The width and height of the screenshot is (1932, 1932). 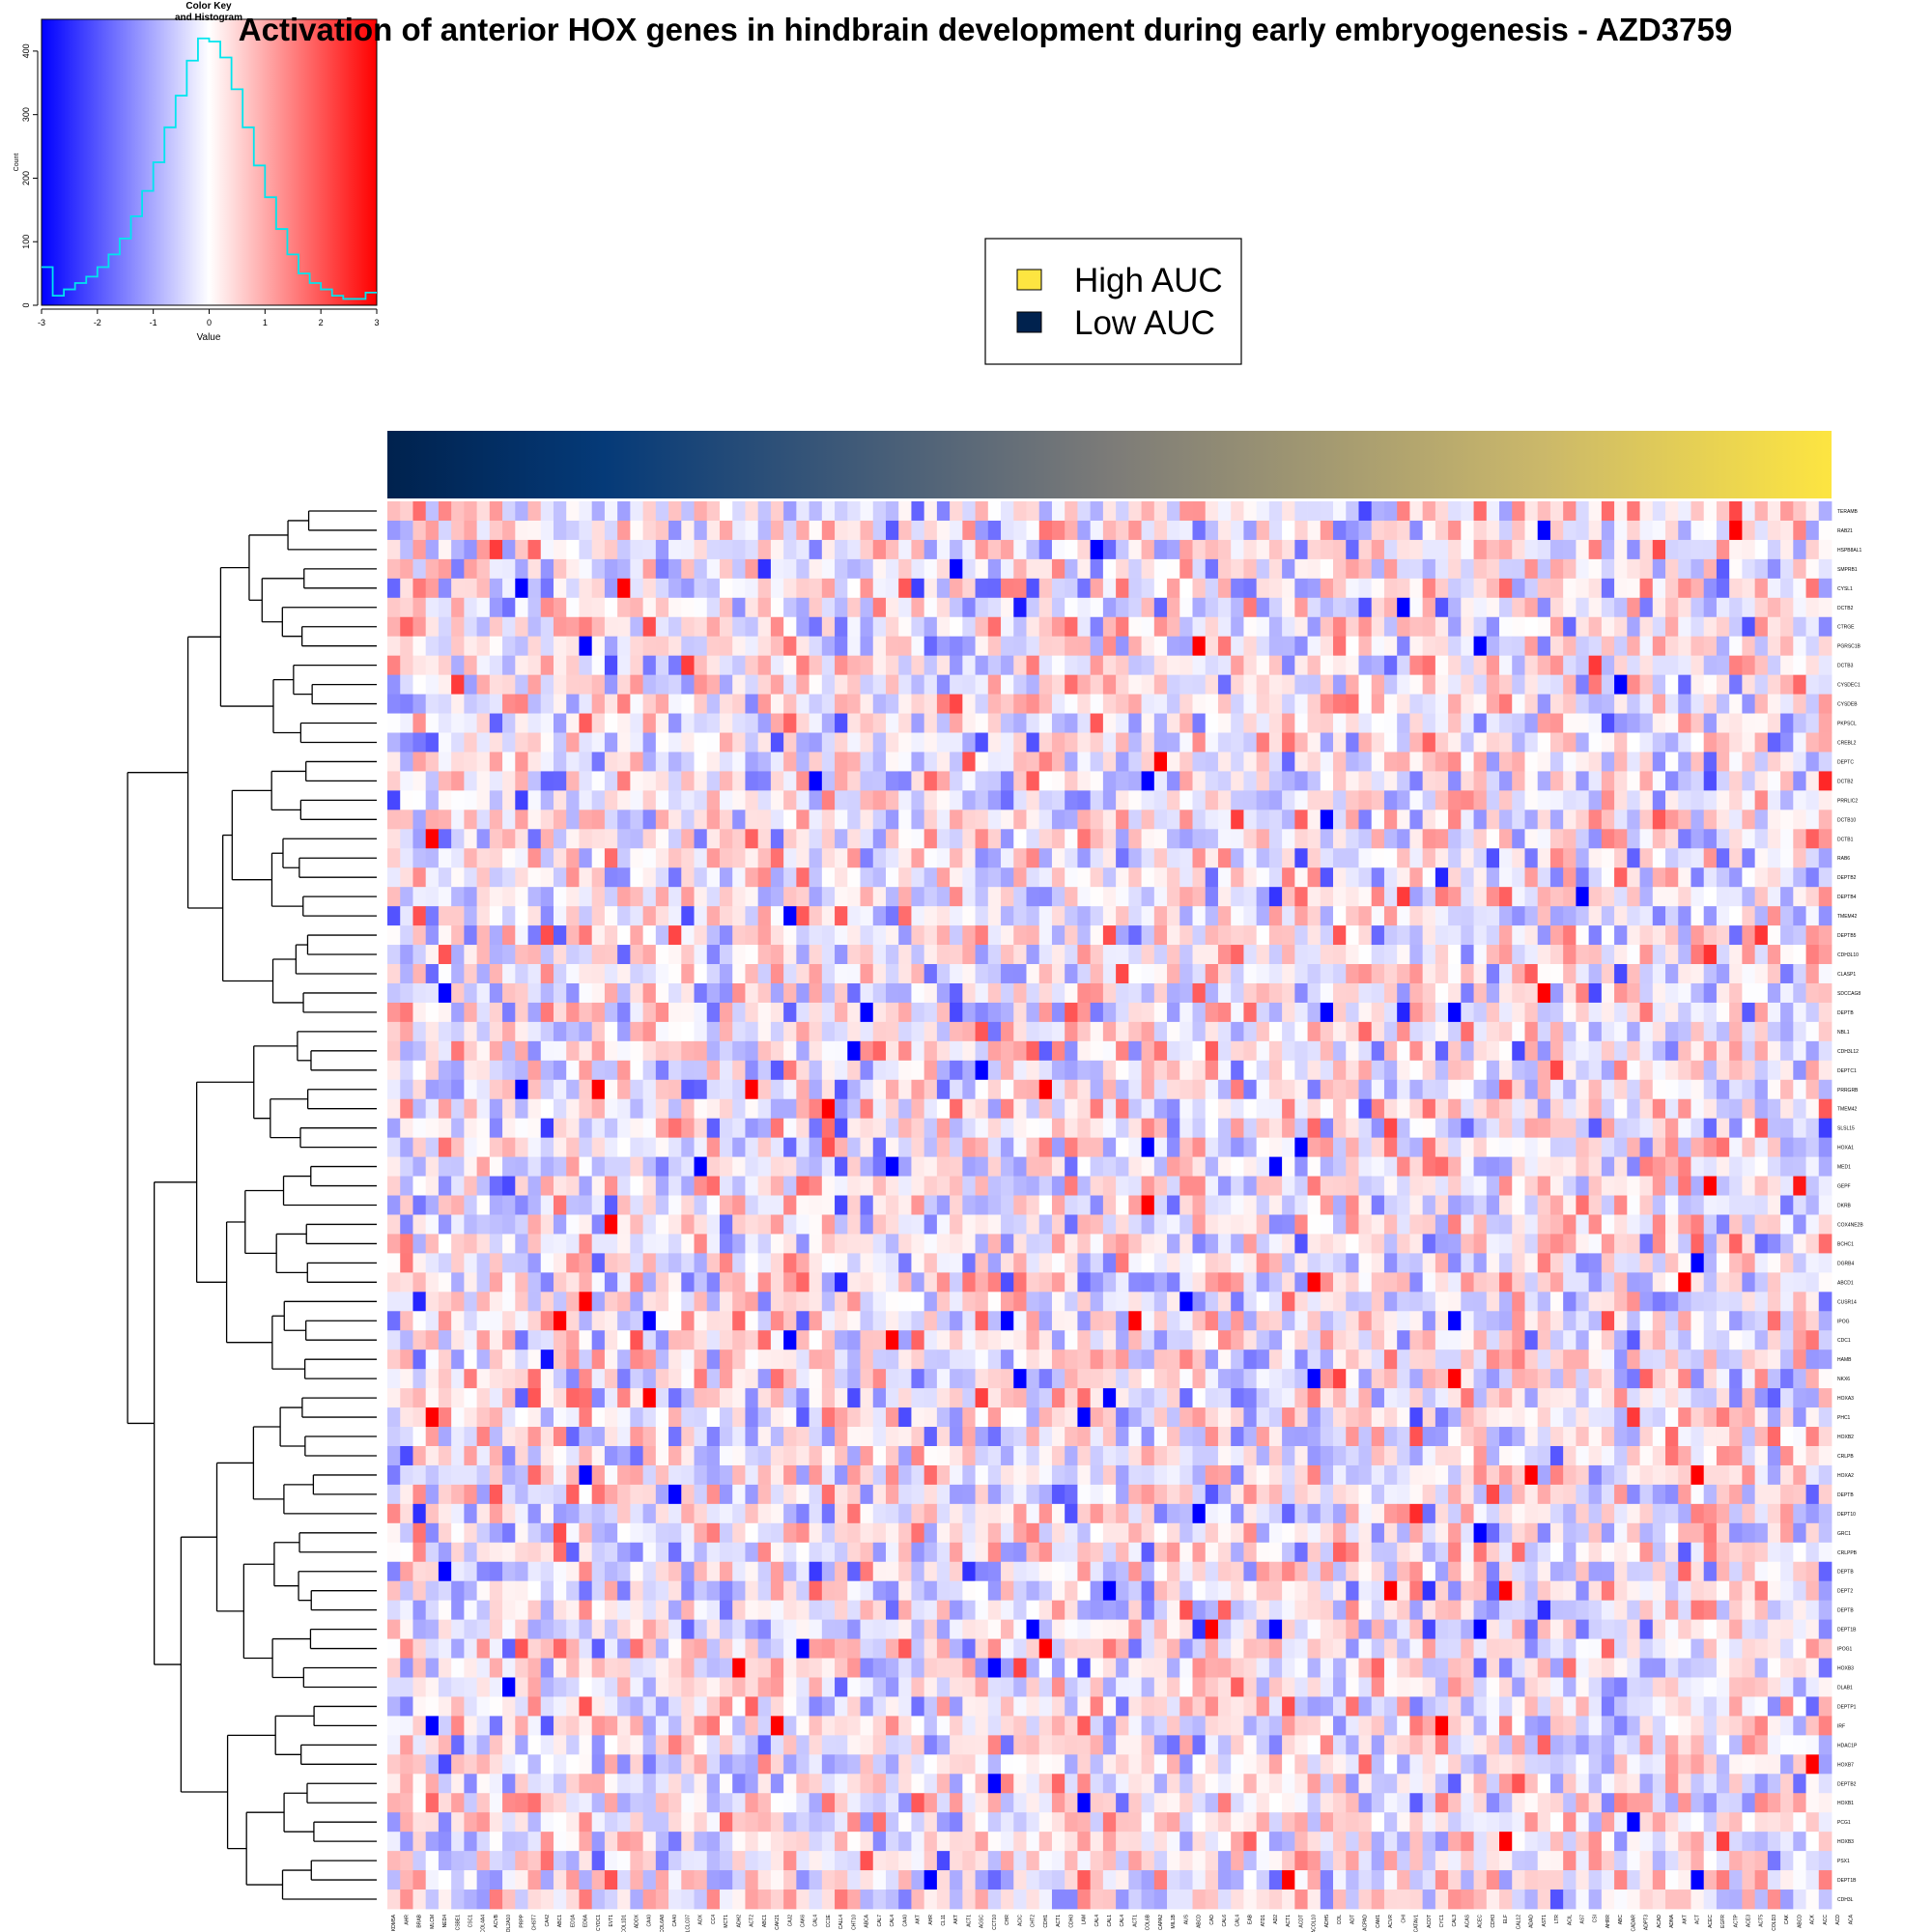 I want to click on color-key-y-tick-label: 200, so click(x=26, y=178).